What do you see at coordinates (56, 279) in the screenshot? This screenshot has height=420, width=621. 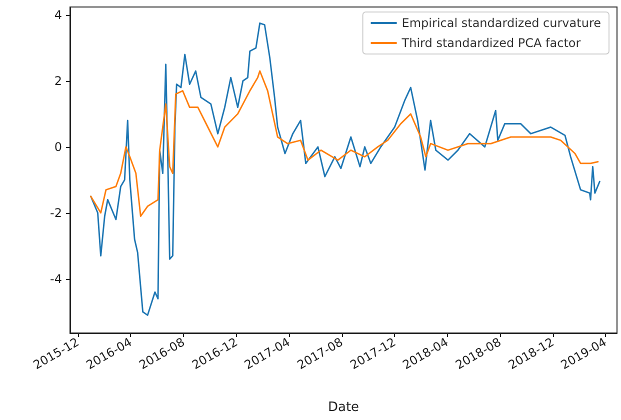 I see `y-tick-label: -4` at bounding box center [56, 279].